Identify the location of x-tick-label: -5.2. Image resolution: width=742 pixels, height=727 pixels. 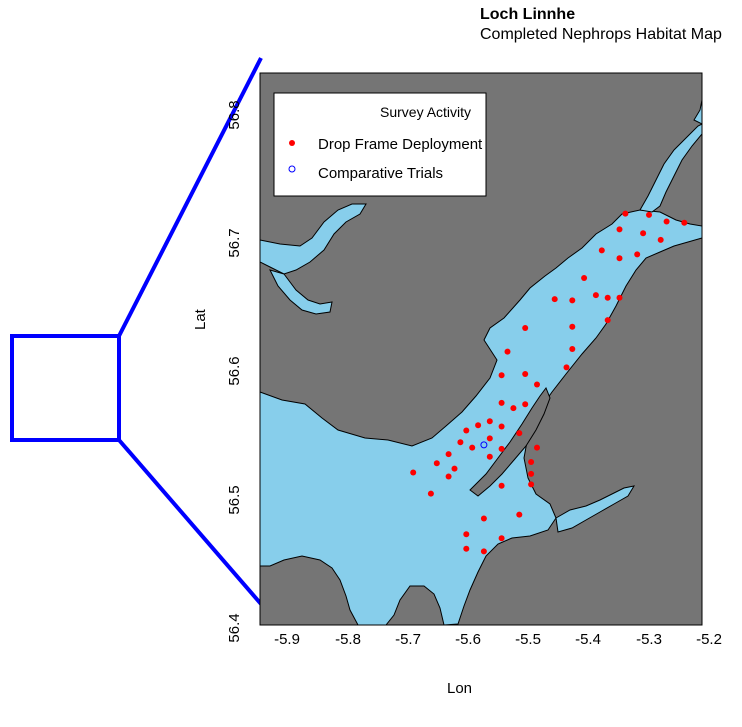
(709, 639).